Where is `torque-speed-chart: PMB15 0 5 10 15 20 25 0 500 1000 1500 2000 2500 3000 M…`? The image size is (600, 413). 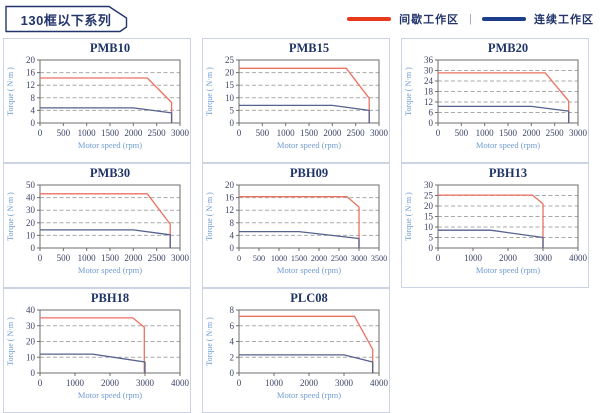
torque-speed-chart: PMB15 0 5 10 15 20 25 0 500 1000 1500 2000 2500 3000 M… is located at coordinates (297, 95).